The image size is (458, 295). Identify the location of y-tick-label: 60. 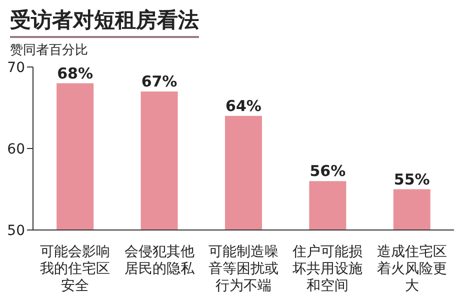
(16, 149).